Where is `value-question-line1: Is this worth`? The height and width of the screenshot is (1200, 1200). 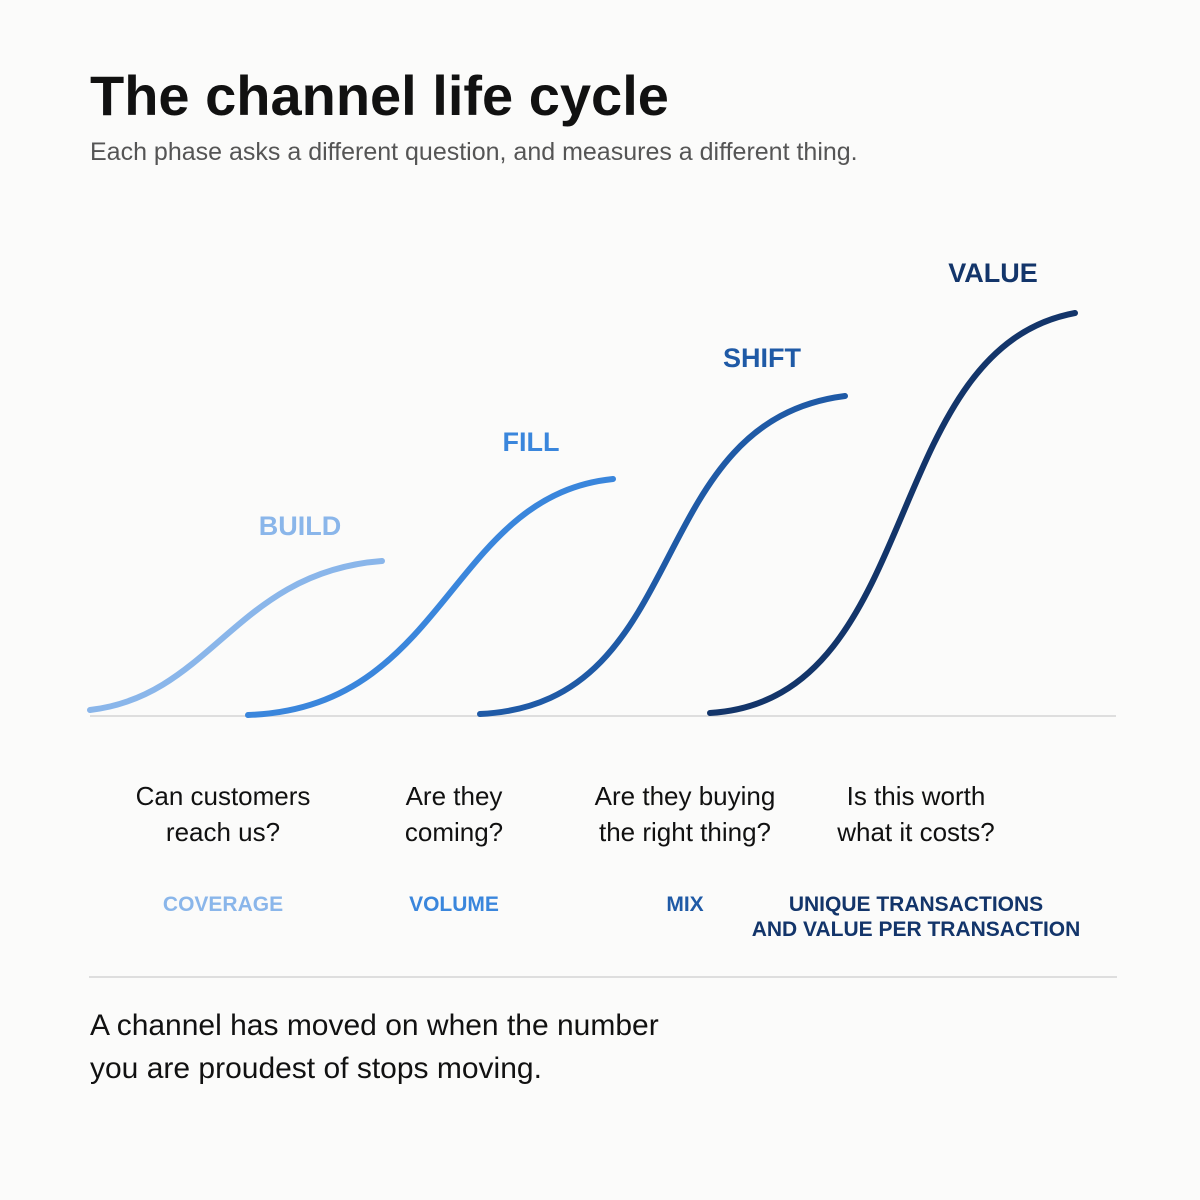 value-question-line1: Is this worth is located at coordinates (916, 796).